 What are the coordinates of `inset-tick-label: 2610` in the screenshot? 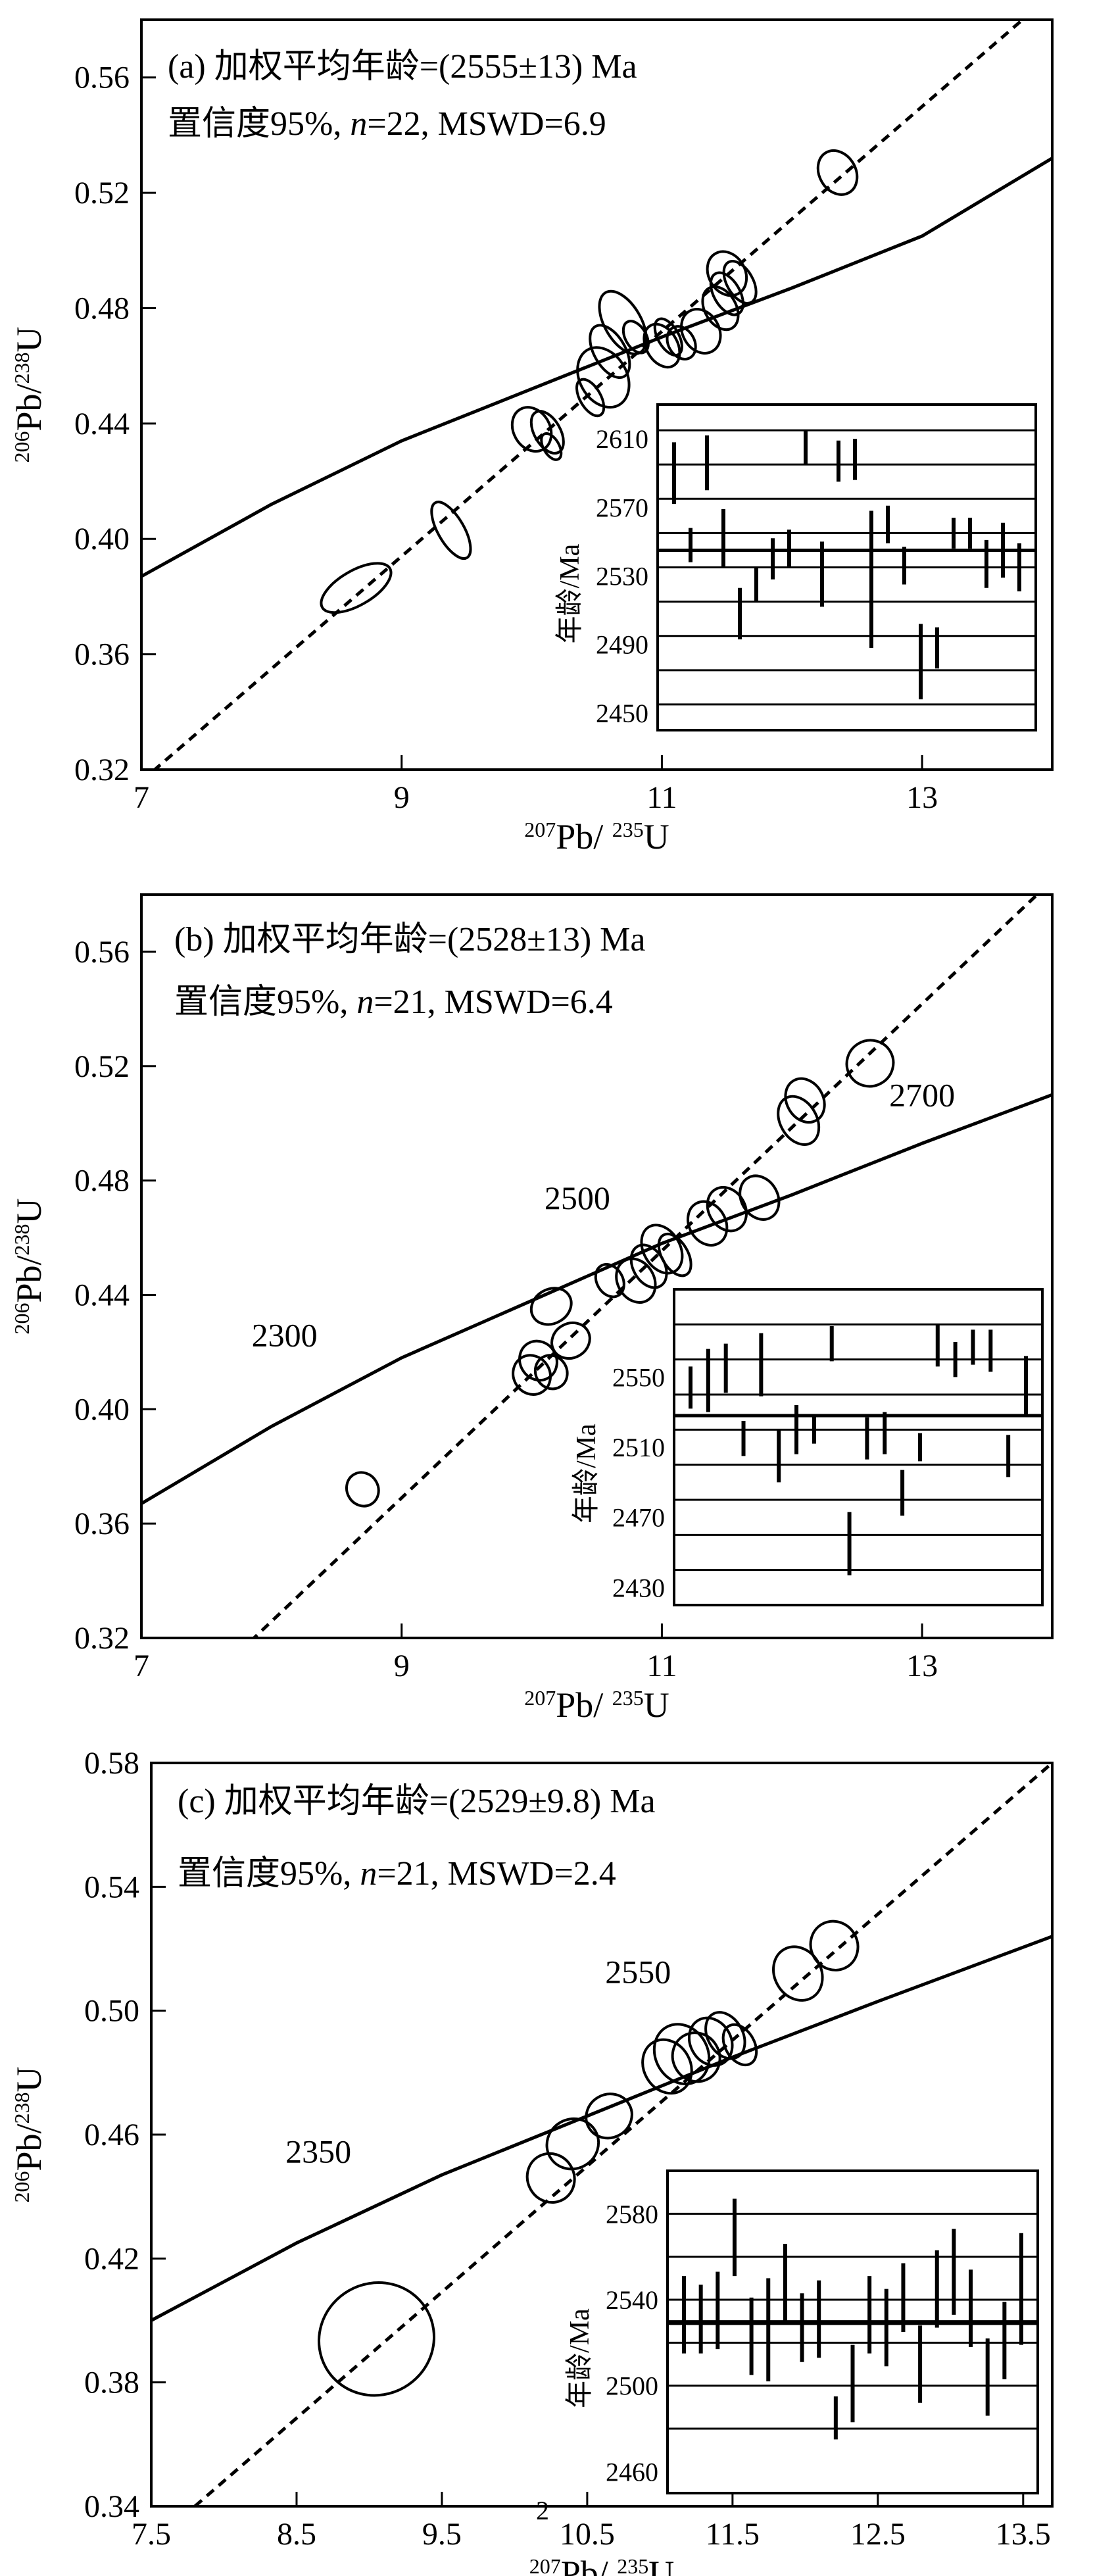 It's located at (622, 439).